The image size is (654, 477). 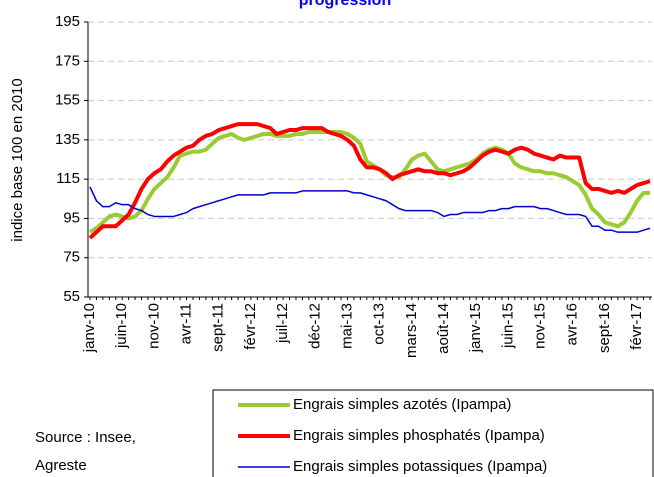 I want to click on x-tick-label: avr-16, so click(x=572, y=324).